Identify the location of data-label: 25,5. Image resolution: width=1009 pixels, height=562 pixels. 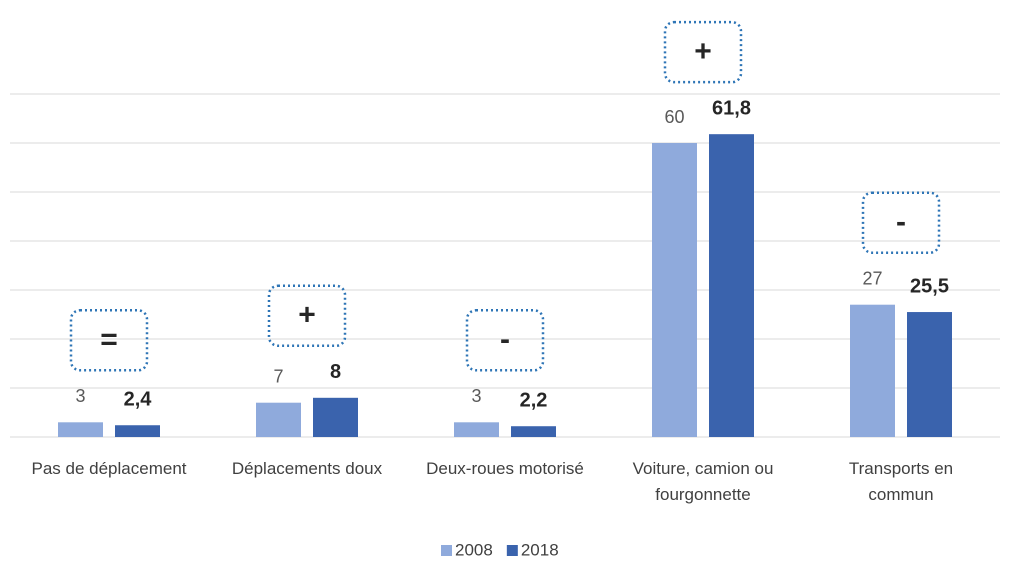
(929, 286).